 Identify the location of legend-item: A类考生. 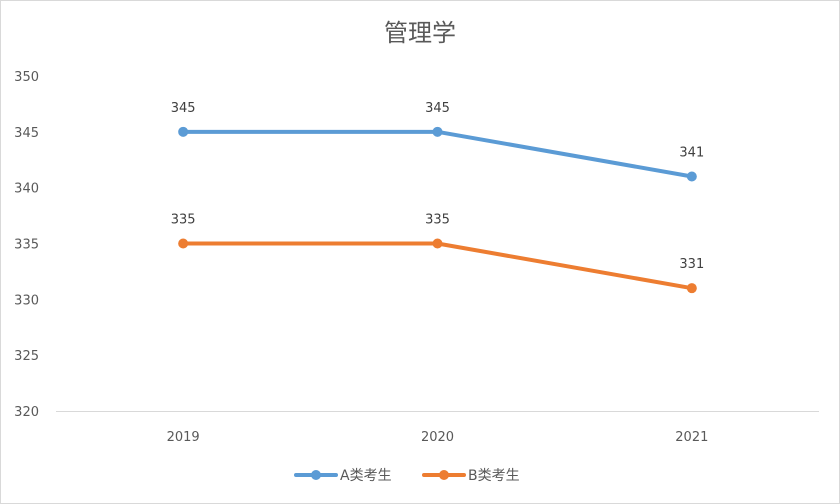
(343, 476).